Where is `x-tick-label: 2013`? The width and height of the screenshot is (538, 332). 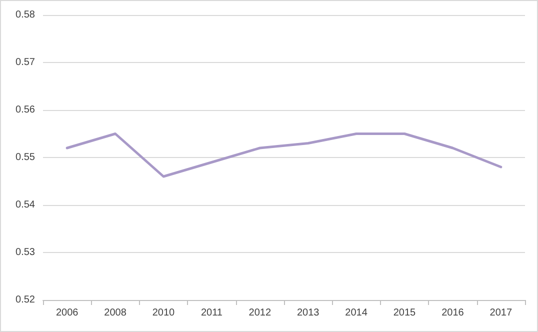
x-tick-label: 2013 is located at coordinates (308, 313).